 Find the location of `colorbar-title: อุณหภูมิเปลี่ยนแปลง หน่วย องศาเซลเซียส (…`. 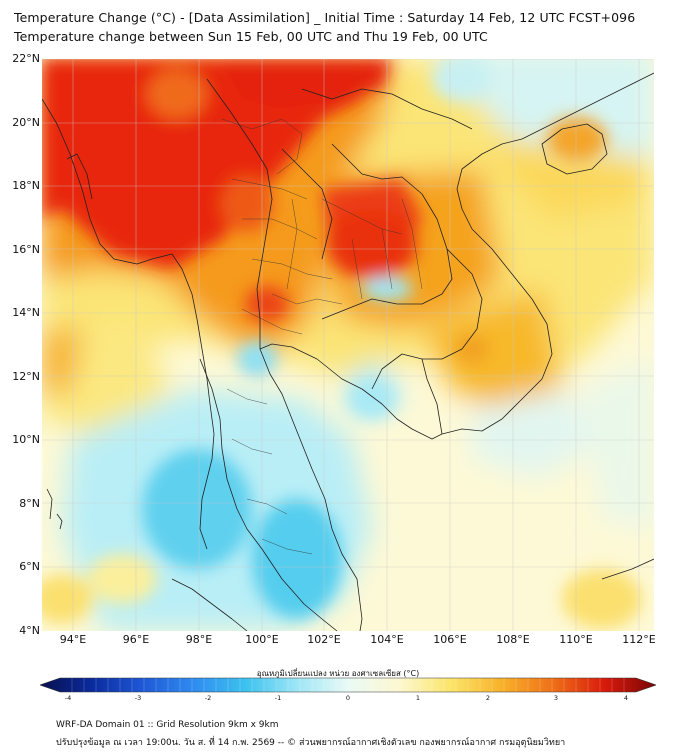

colorbar-title: อุณหภูมิเปลี่ยนแปลง หน่วย องศาเซลเซียส (… is located at coordinates (338, 673).